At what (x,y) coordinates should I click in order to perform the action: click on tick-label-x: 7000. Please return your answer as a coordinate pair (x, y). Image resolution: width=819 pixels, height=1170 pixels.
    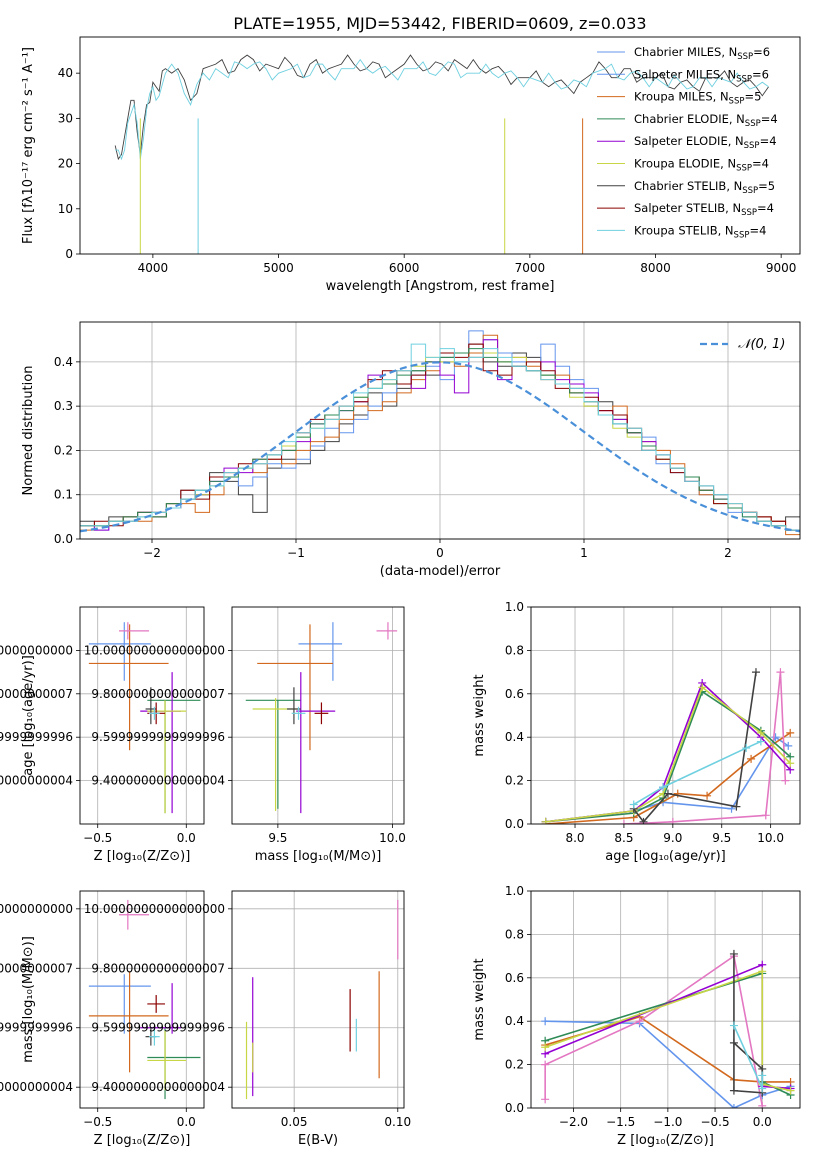
    Looking at the image, I should click on (530, 268).